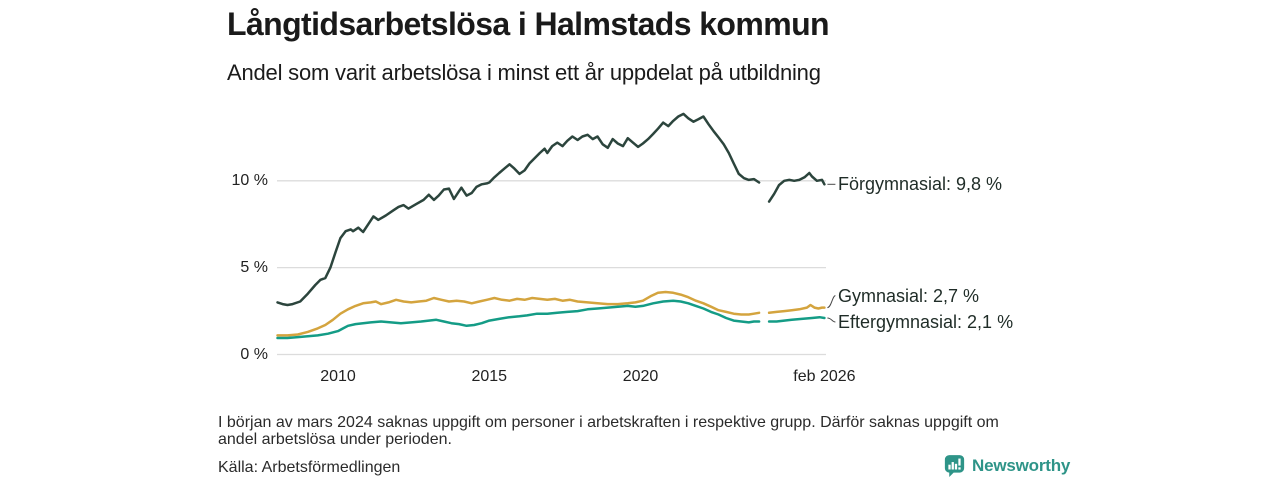  I want to click on y-axis-label: 5 %, so click(254, 267).